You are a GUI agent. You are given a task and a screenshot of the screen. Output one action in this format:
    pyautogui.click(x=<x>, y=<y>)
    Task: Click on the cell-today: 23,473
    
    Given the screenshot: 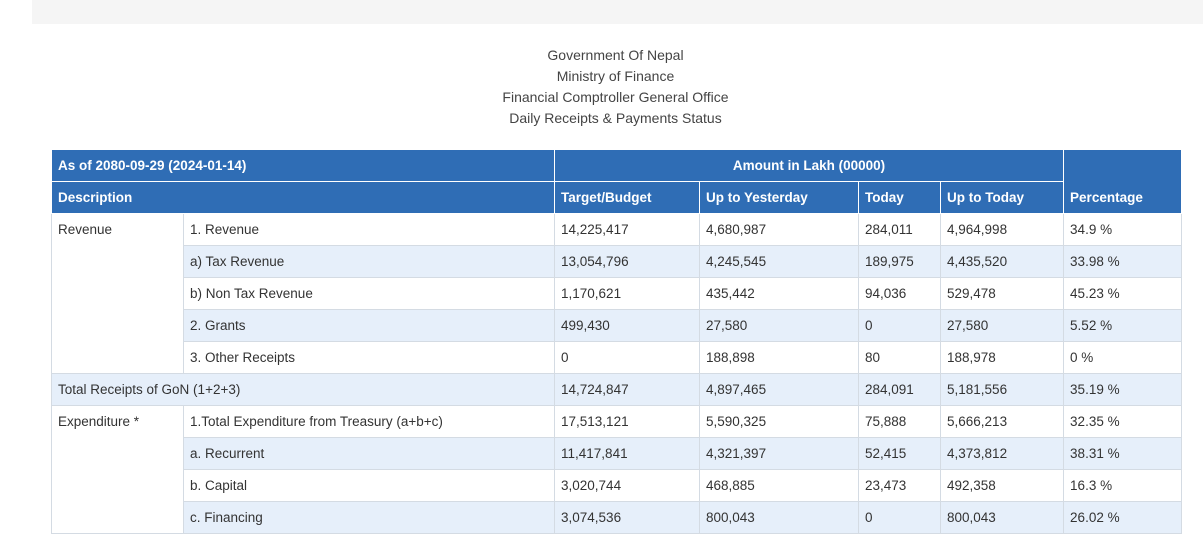 What is the action you would take?
    pyautogui.click(x=900, y=485)
    